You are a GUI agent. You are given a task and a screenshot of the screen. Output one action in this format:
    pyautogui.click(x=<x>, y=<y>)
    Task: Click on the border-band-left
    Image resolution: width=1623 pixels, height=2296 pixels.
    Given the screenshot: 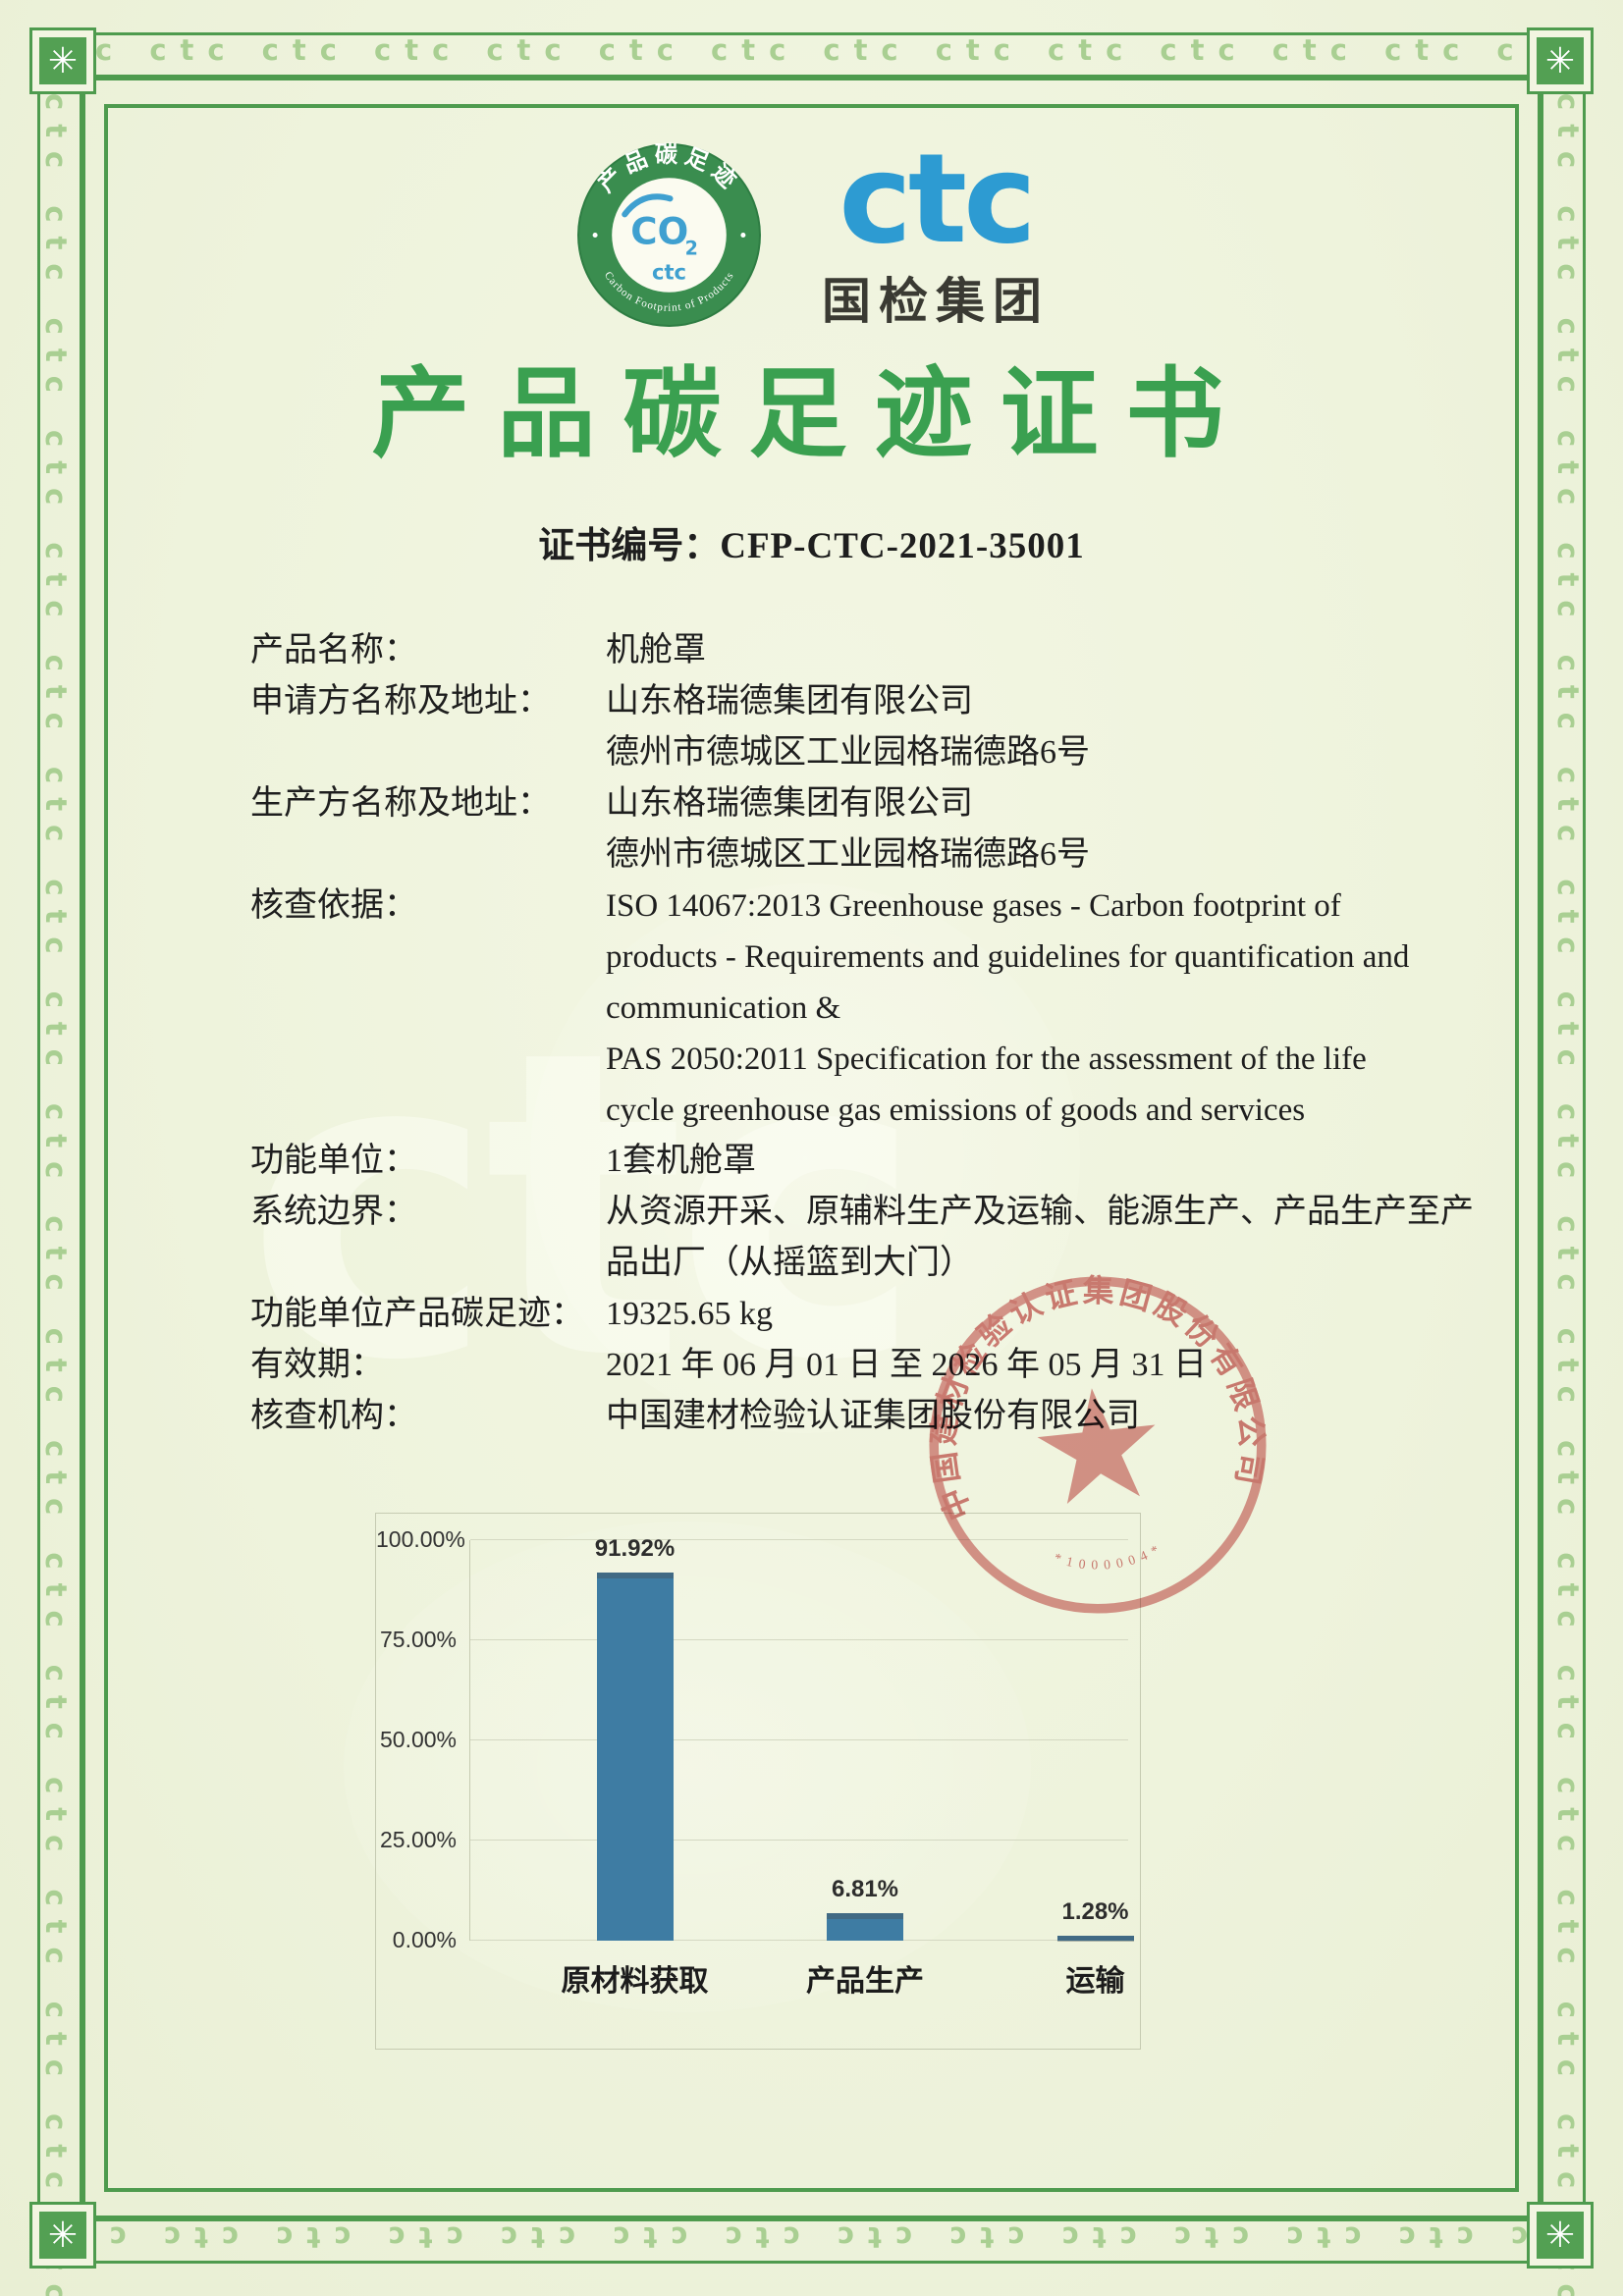 What is the action you would take?
    pyautogui.click(x=61, y=1148)
    